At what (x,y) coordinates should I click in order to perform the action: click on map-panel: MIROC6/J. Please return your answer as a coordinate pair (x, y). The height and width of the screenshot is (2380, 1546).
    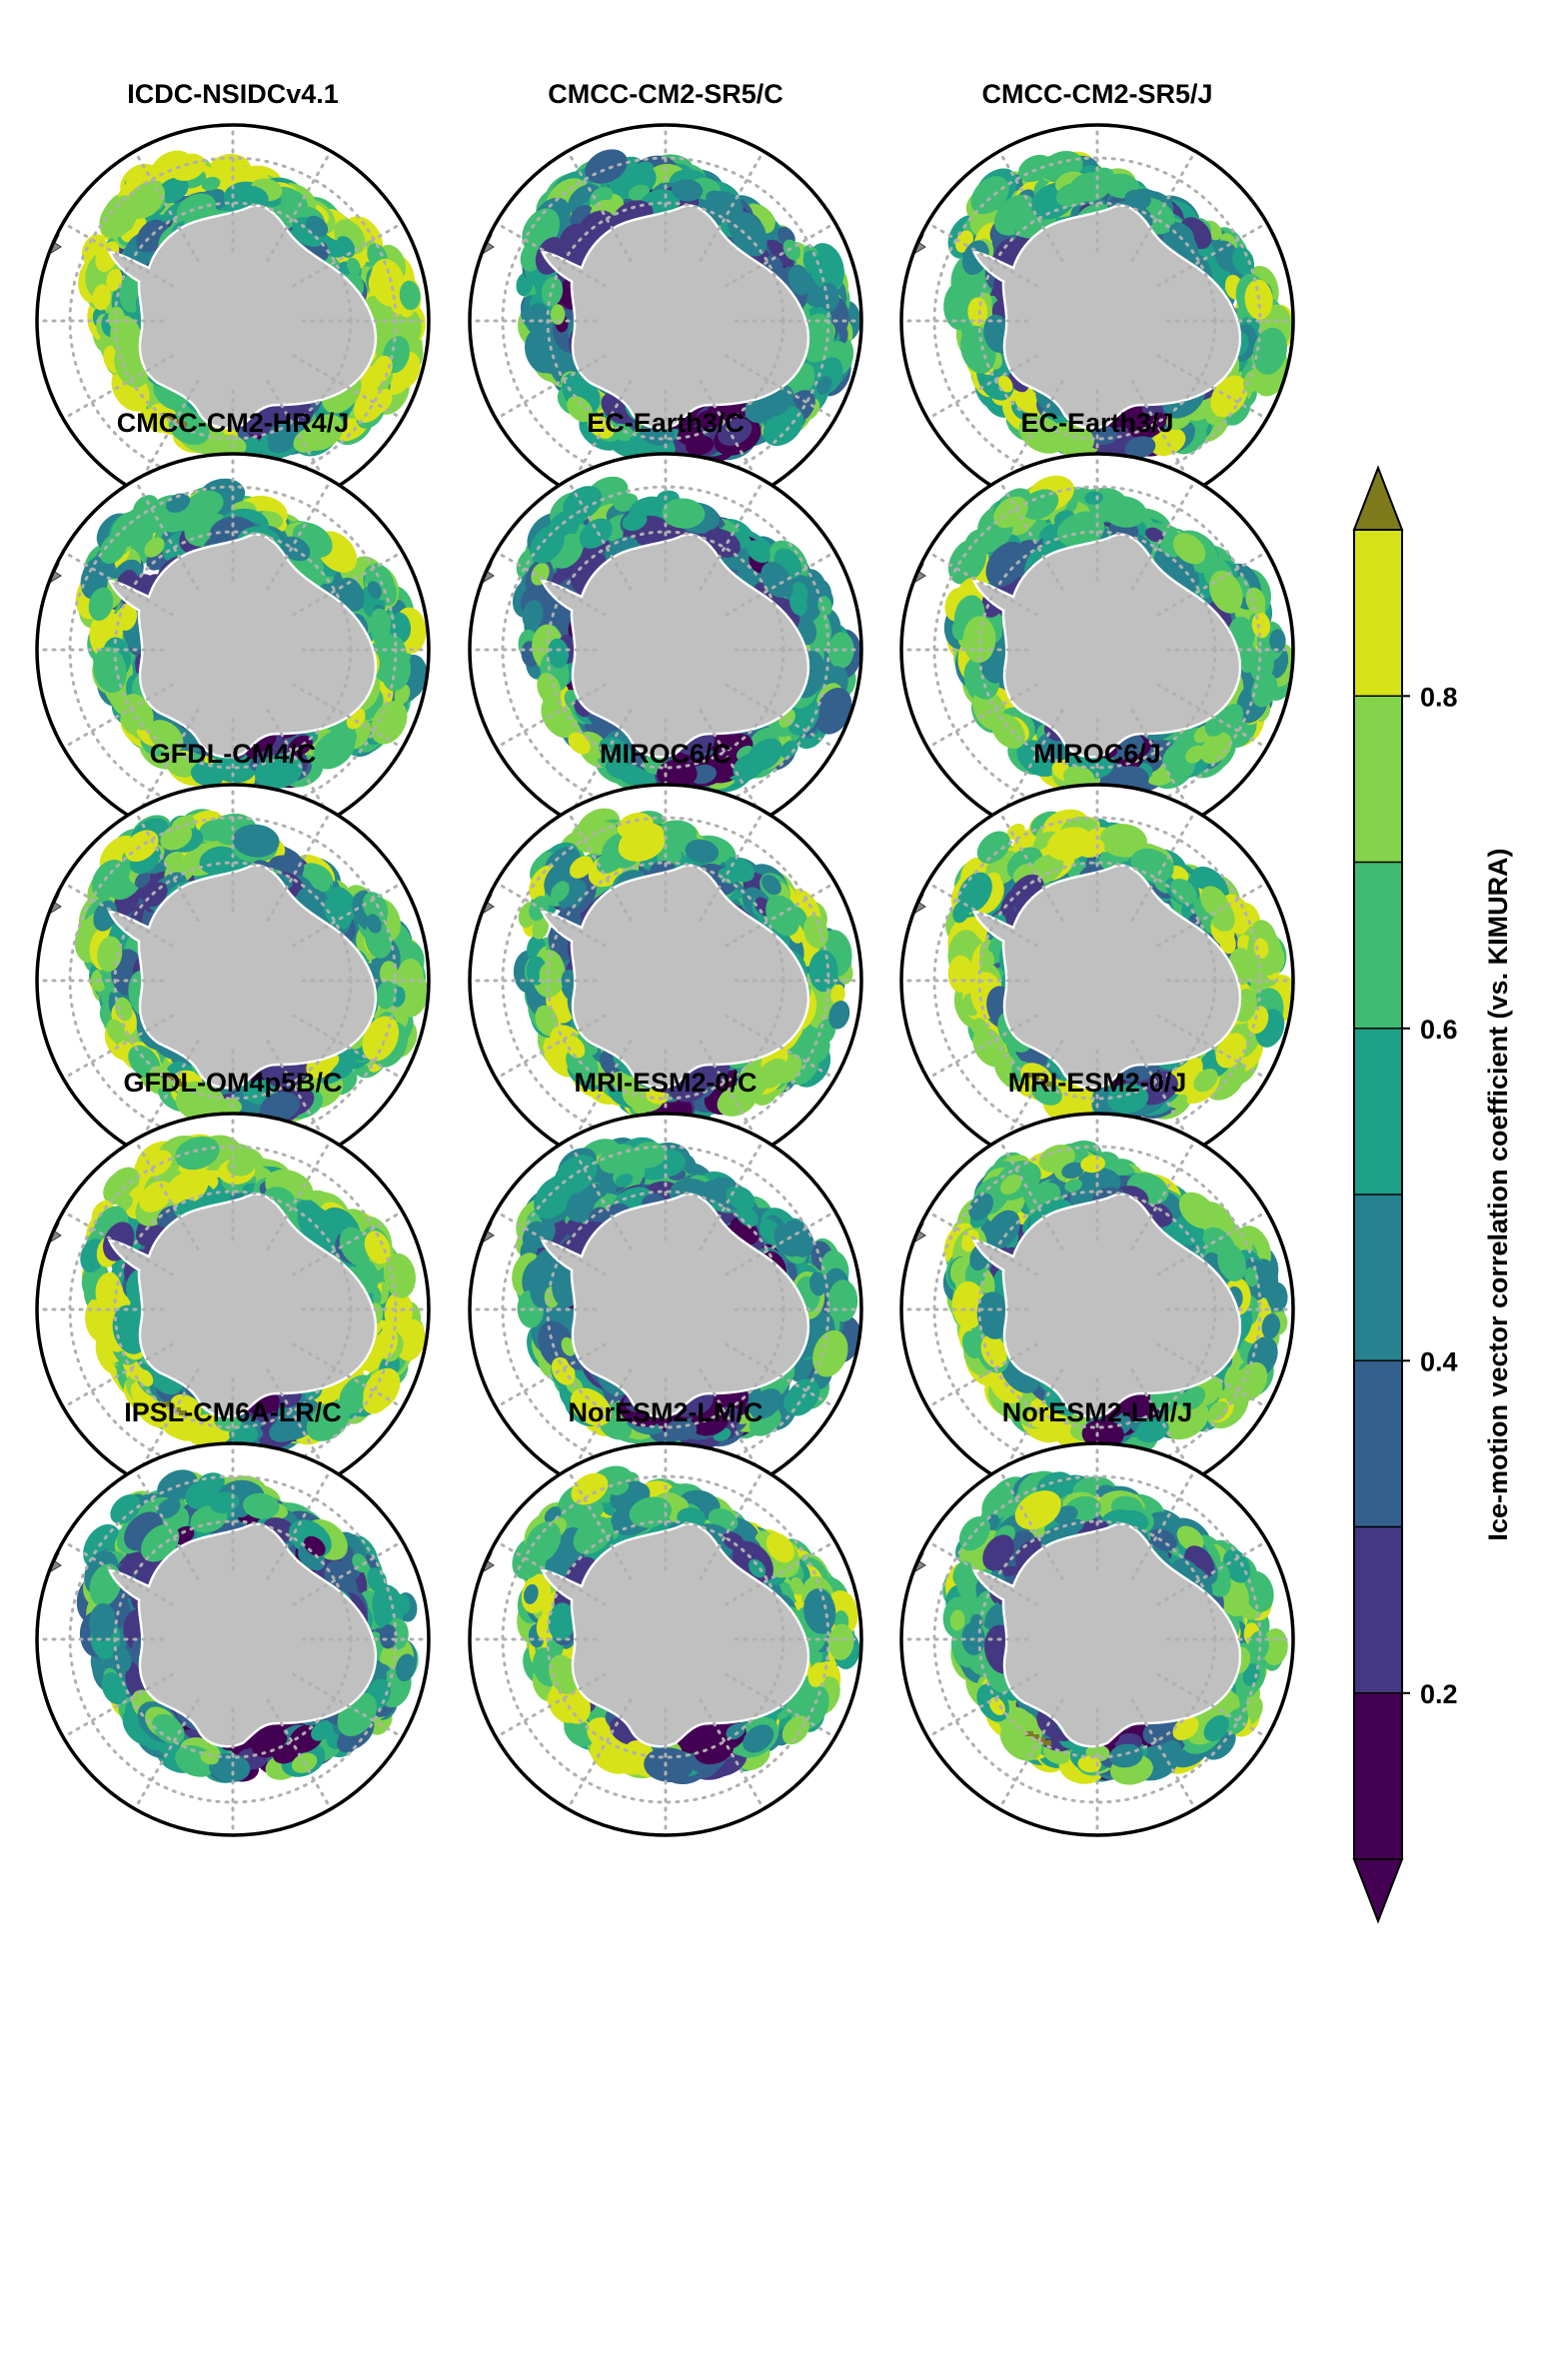
    Looking at the image, I should click on (1097, 959).